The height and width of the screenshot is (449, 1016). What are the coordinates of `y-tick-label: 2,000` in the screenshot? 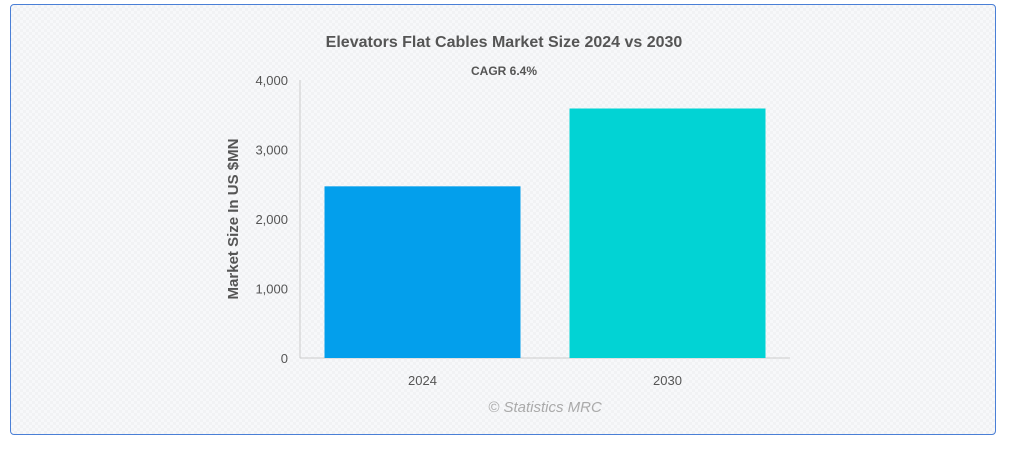 It's located at (271, 219).